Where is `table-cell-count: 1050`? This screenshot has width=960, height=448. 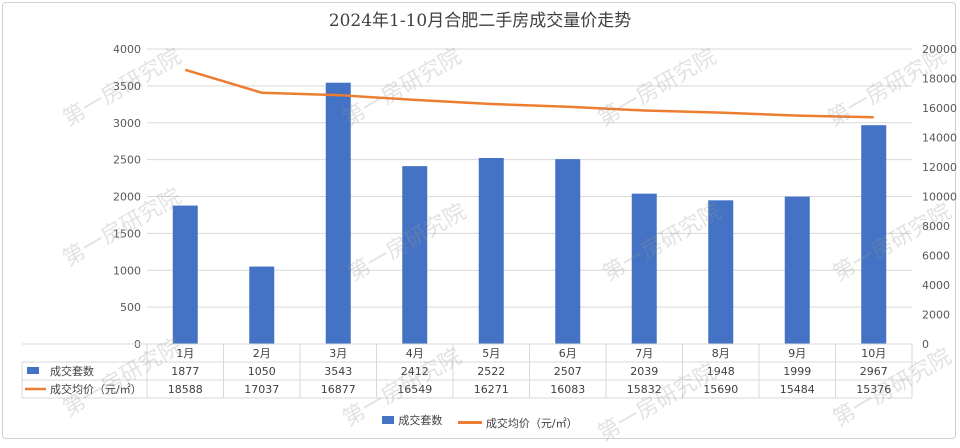 table-cell-count: 1050 is located at coordinates (262, 371).